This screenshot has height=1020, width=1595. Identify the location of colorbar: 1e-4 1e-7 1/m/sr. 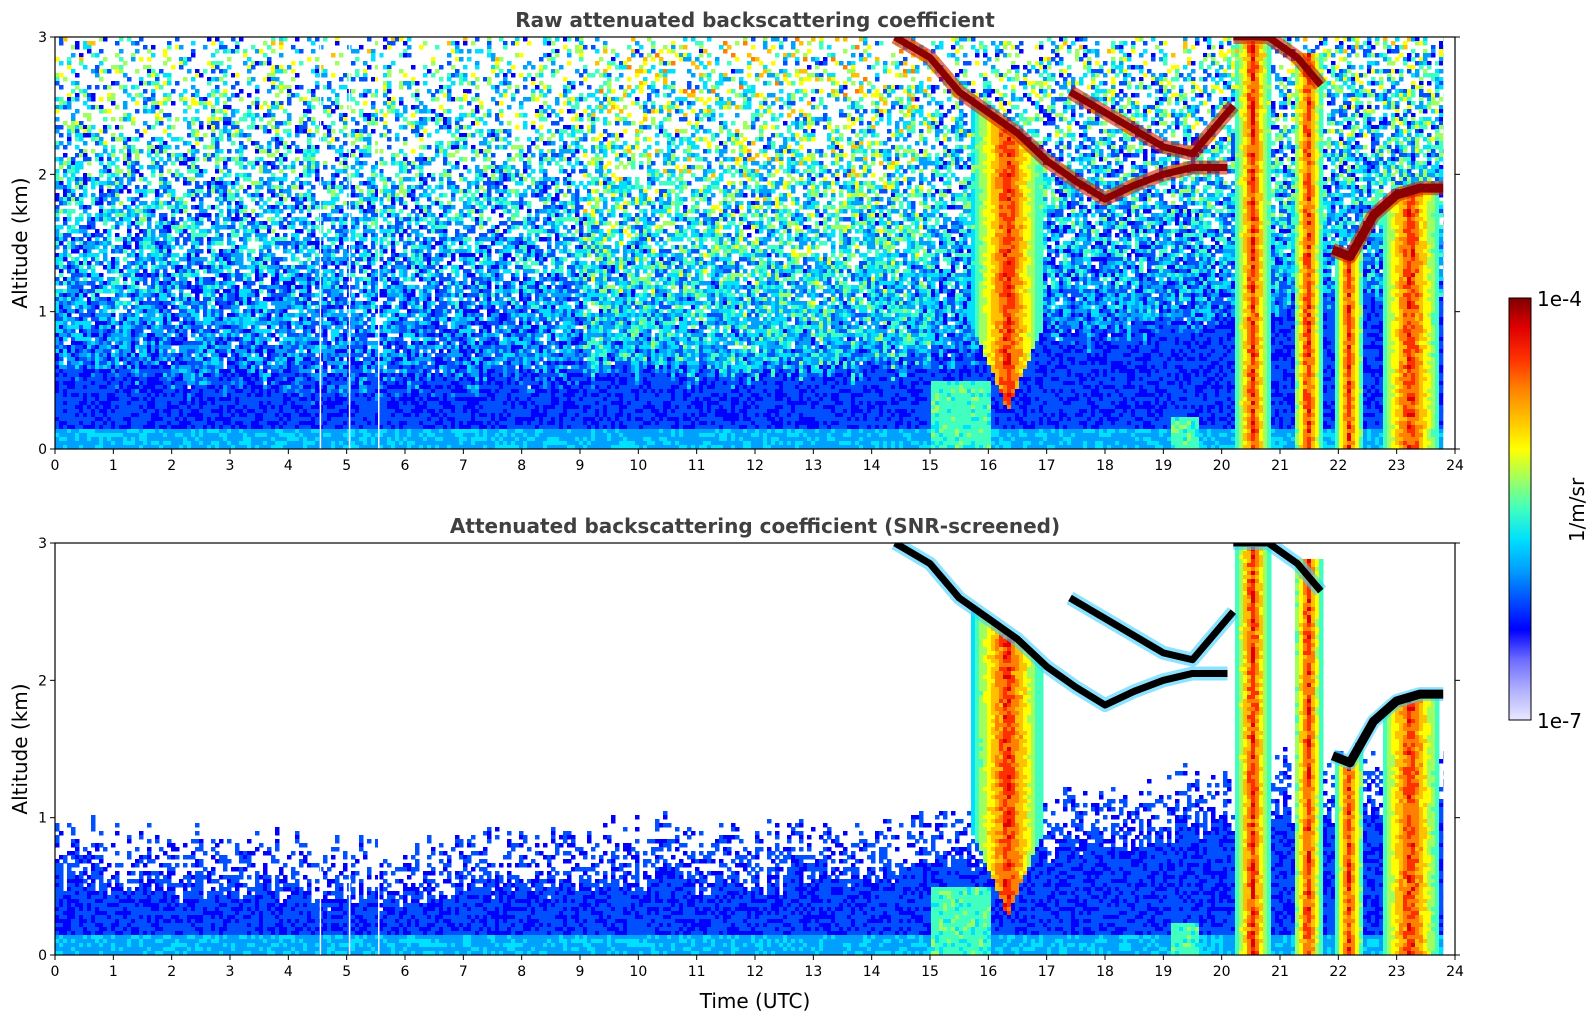
(1549, 510).